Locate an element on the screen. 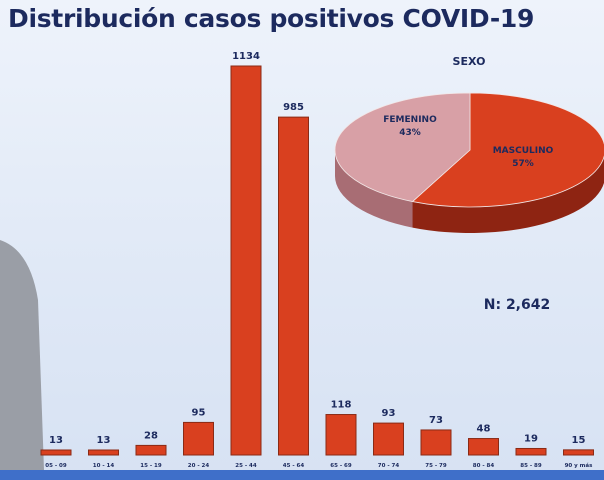 The width and height of the screenshot is (604, 480). pie-pct-masculino: 57% is located at coordinates (523, 164).